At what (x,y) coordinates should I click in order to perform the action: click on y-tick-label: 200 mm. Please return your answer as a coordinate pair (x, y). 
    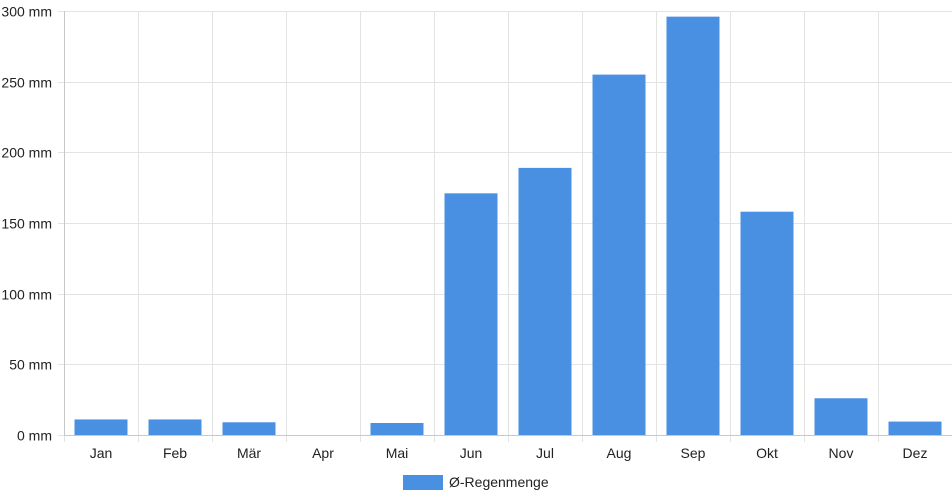
    Looking at the image, I should click on (26, 153).